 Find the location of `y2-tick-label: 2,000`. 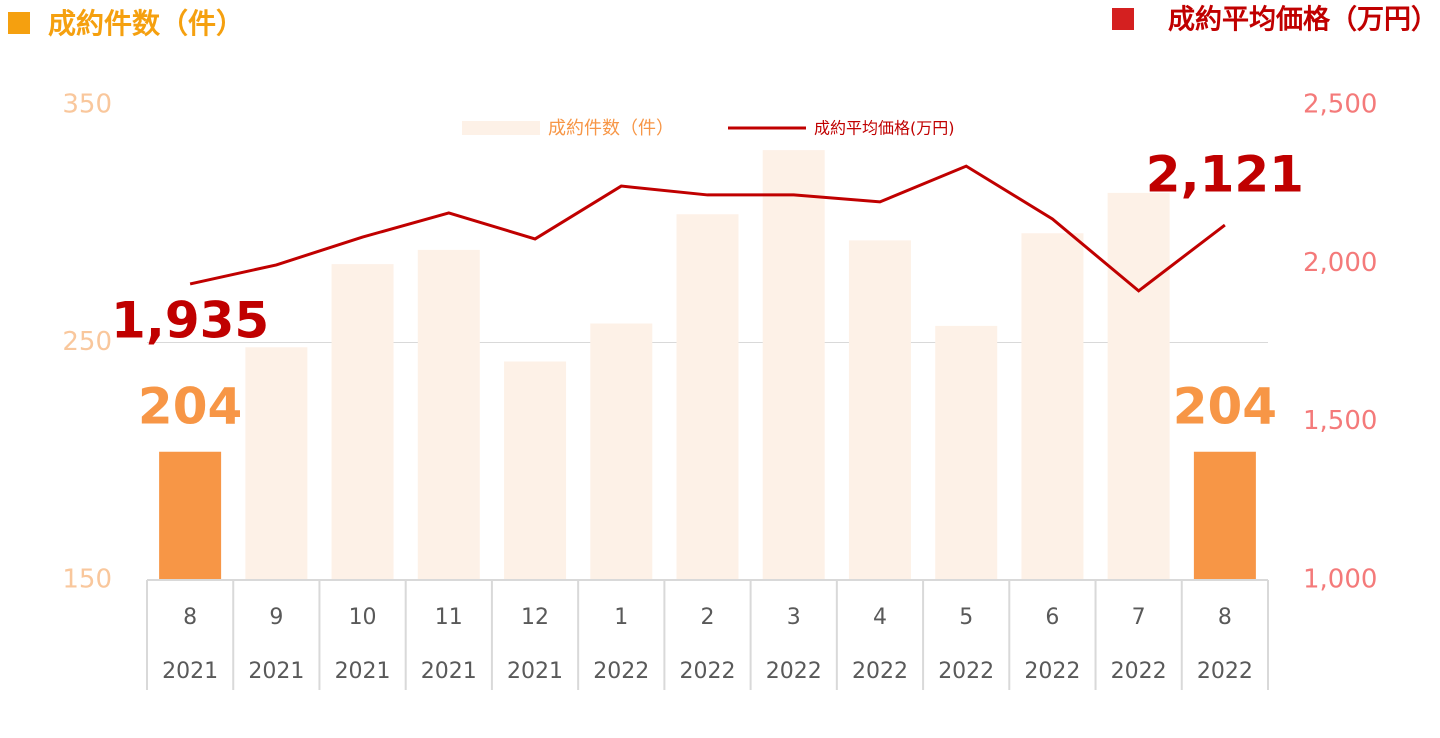

y2-tick-label: 2,000 is located at coordinates (1340, 263).